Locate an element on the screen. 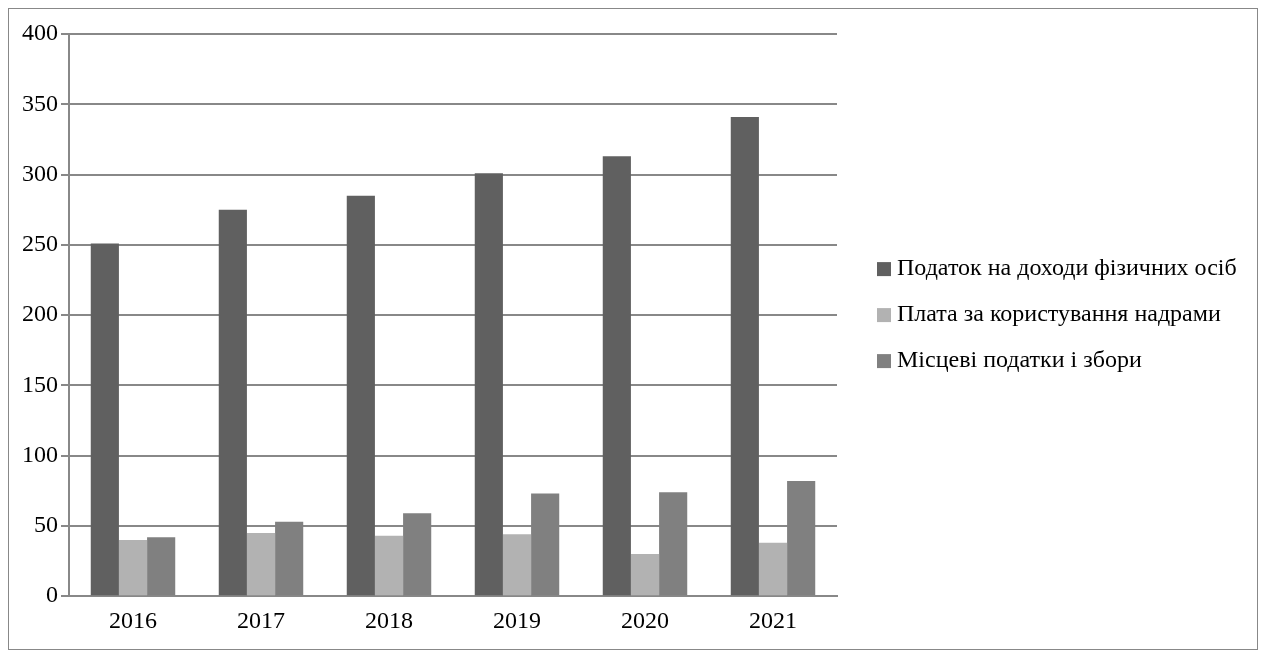 The width and height of the screenshot is (1266, 658). y-tick-label: 300 is located at coordinates (40, 172).